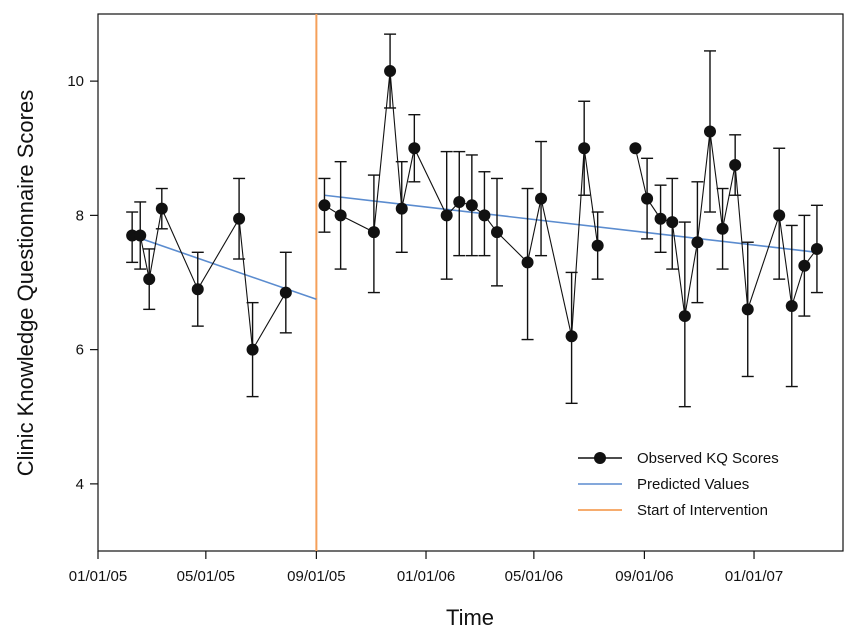 Image resolution: width=853 pixels, height=632 pixels. Describe the element at coordinates (600, 458) in the screenshot. I see `legend-observed-marker` at that location.